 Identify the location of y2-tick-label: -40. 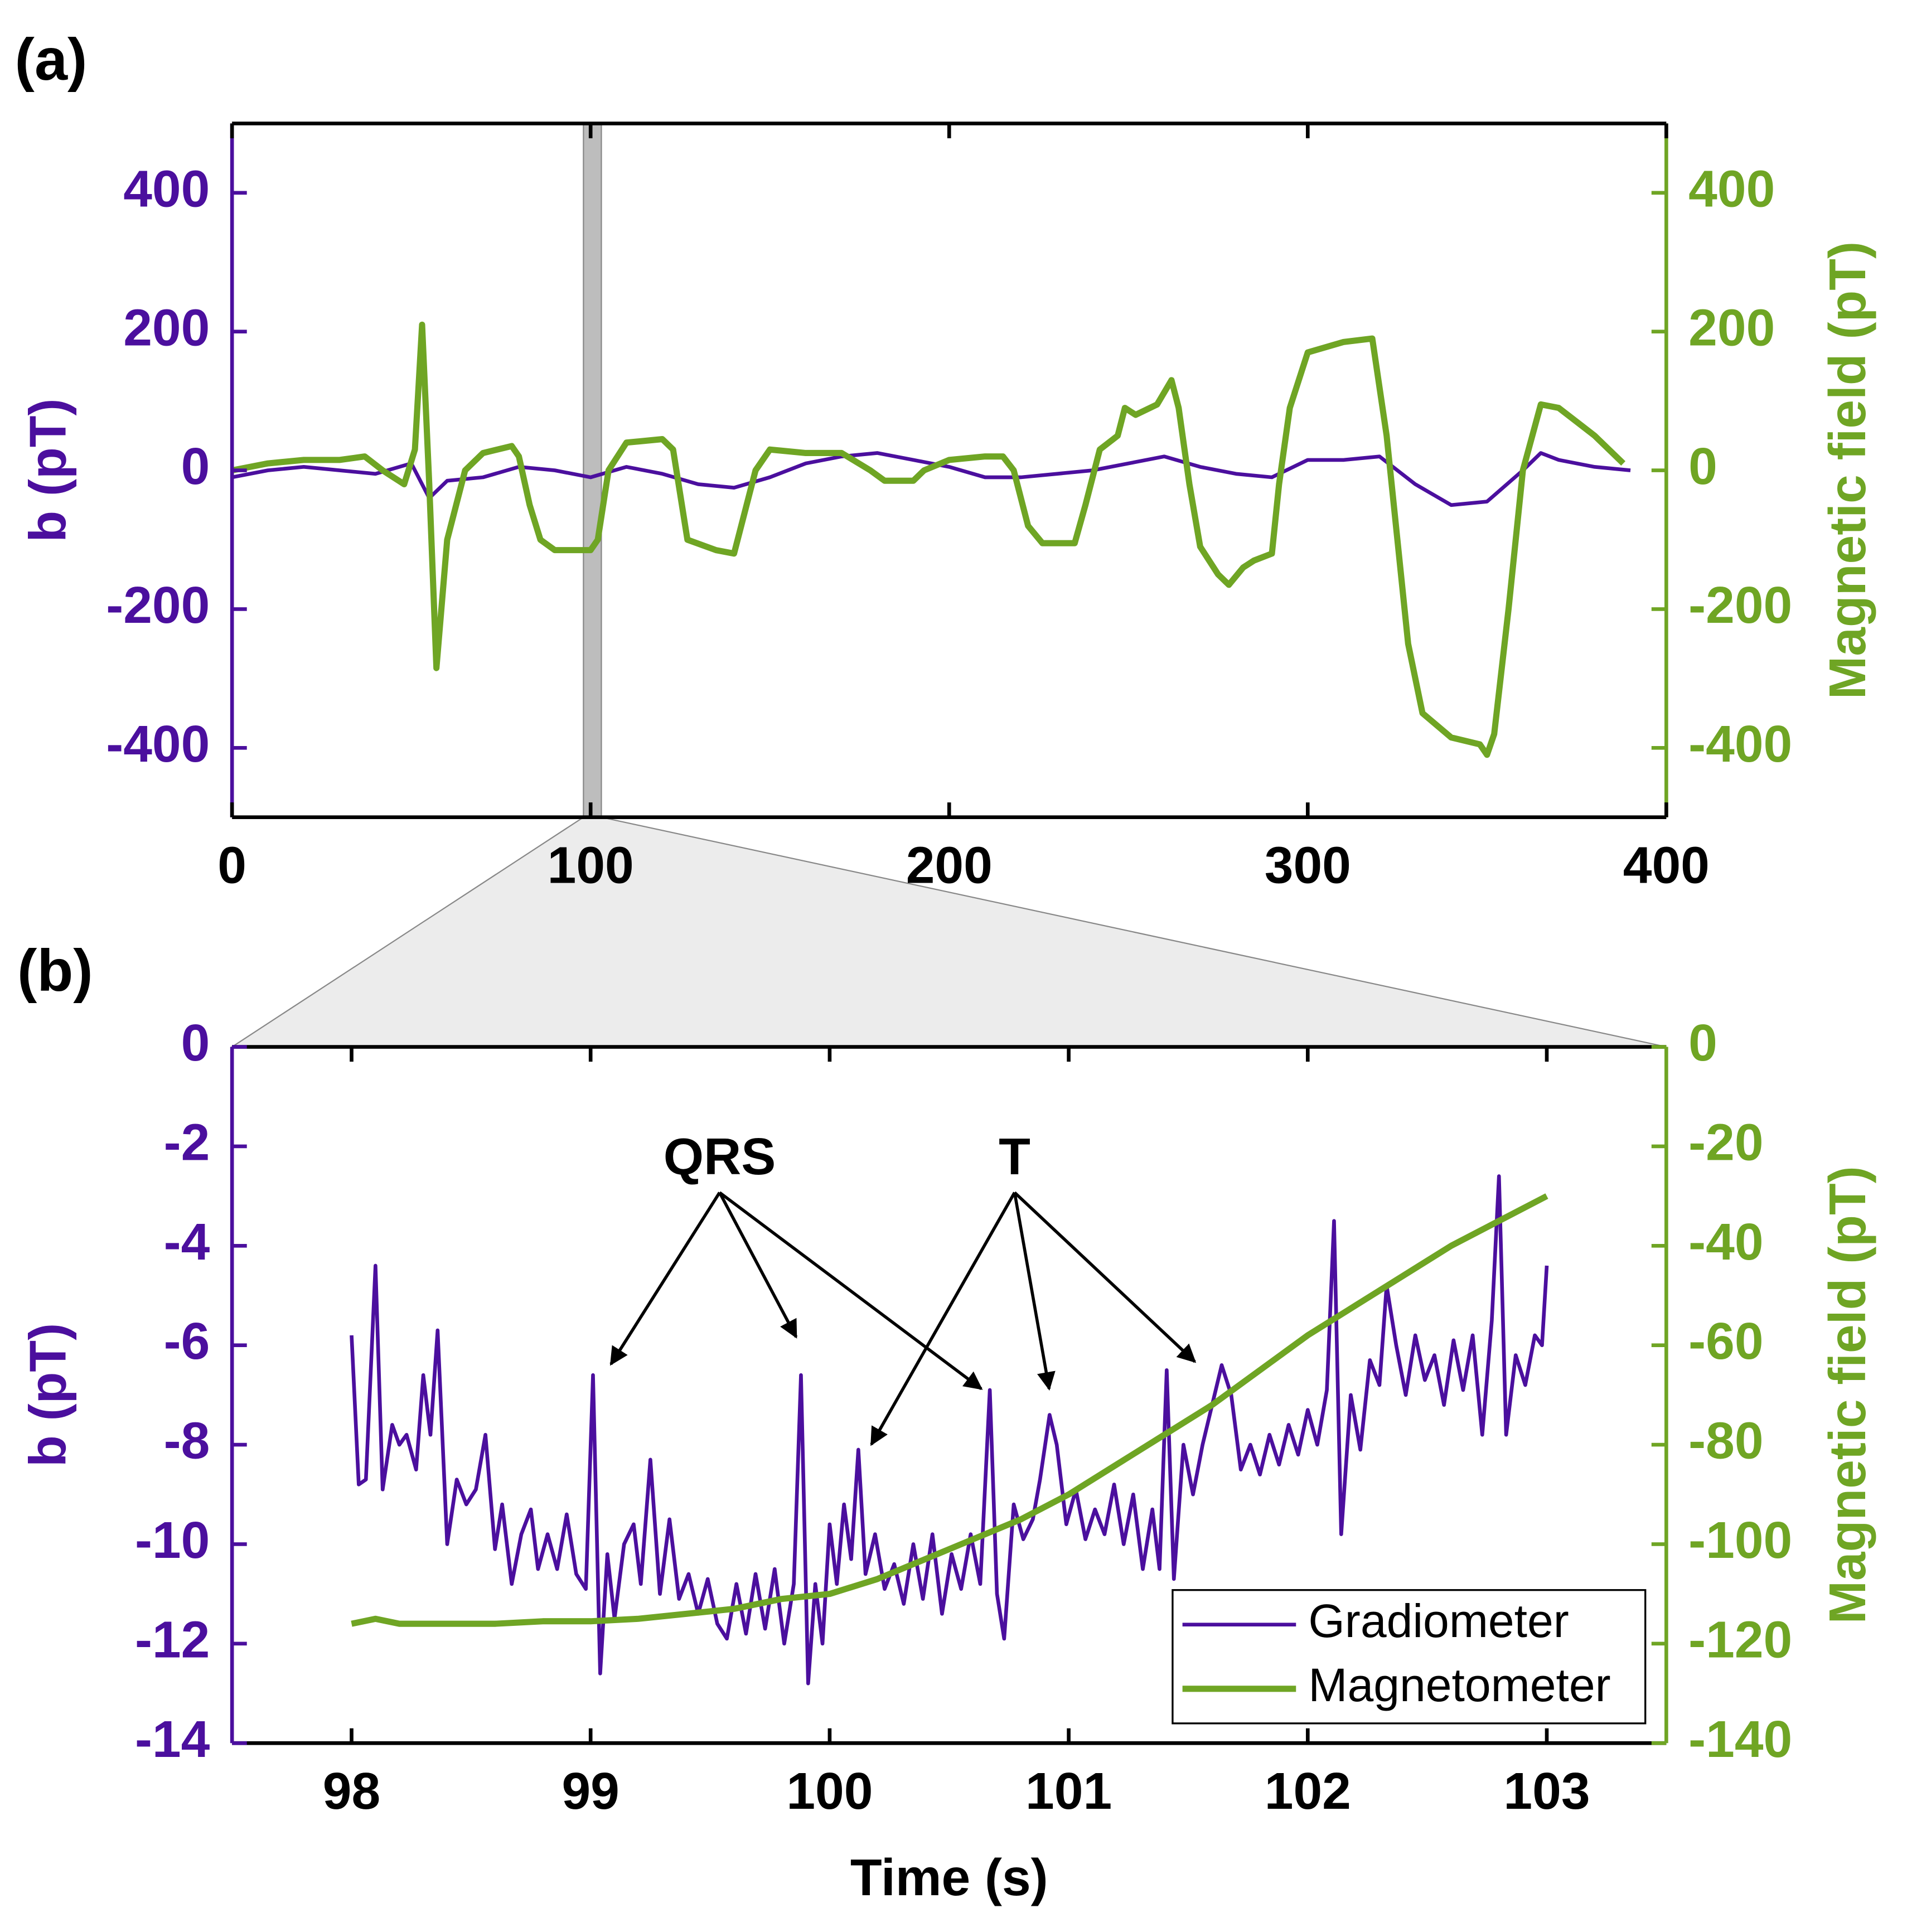
(1725, 1242).